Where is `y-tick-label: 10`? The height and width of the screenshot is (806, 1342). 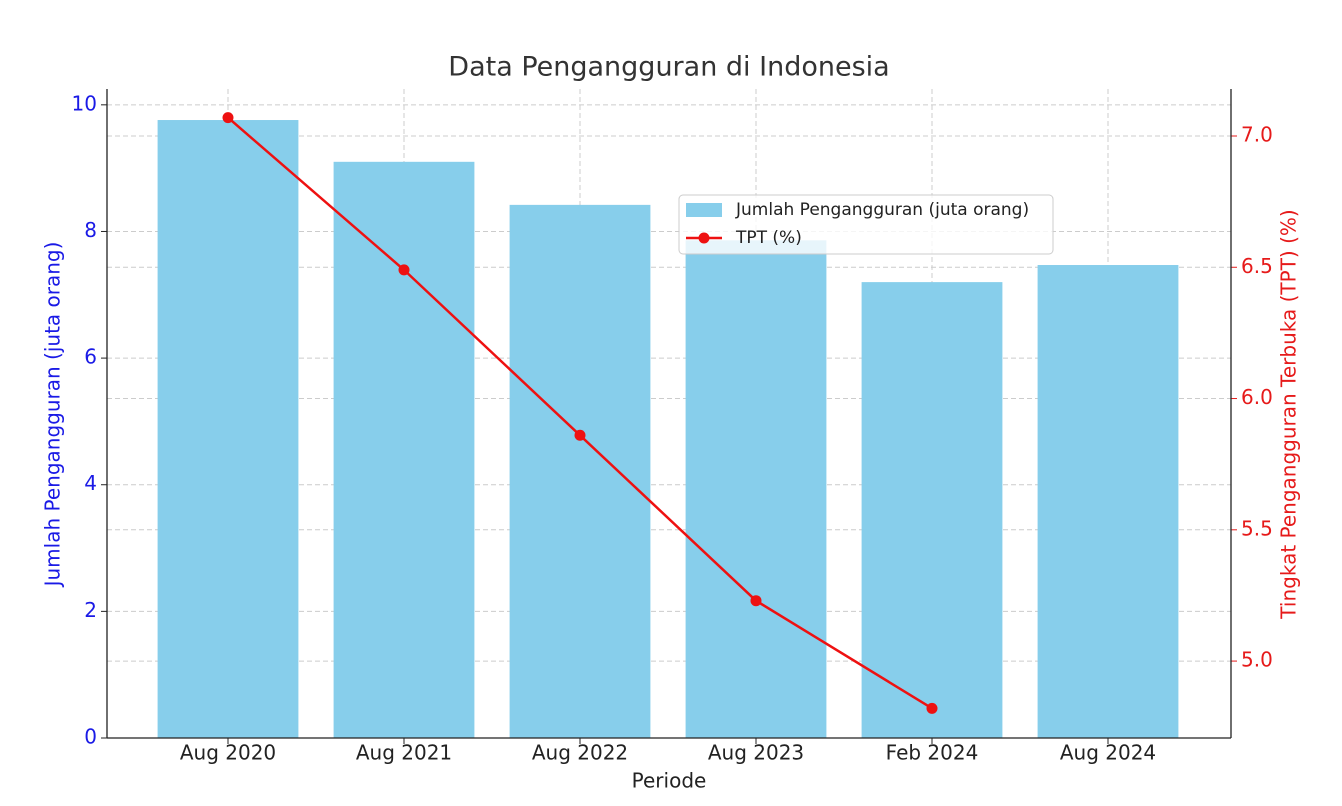 y-tick-label: 10 is located at coordinates (84, 103).